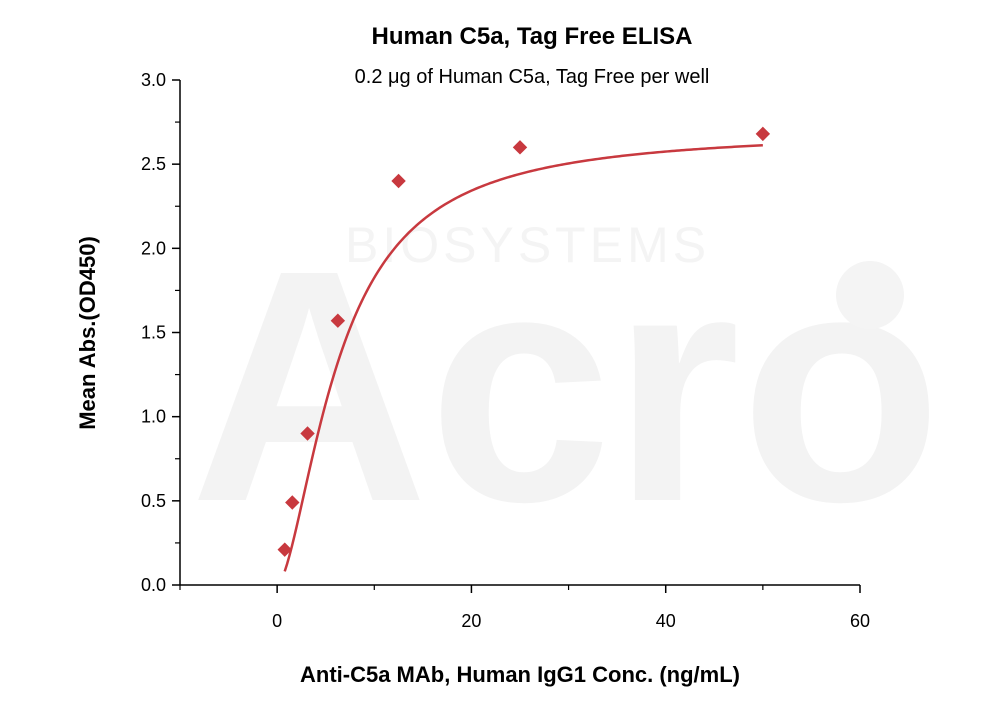 The height and width of the screenshot is (707, 1000). I want to click on watermark-dot, so click(870, 295).